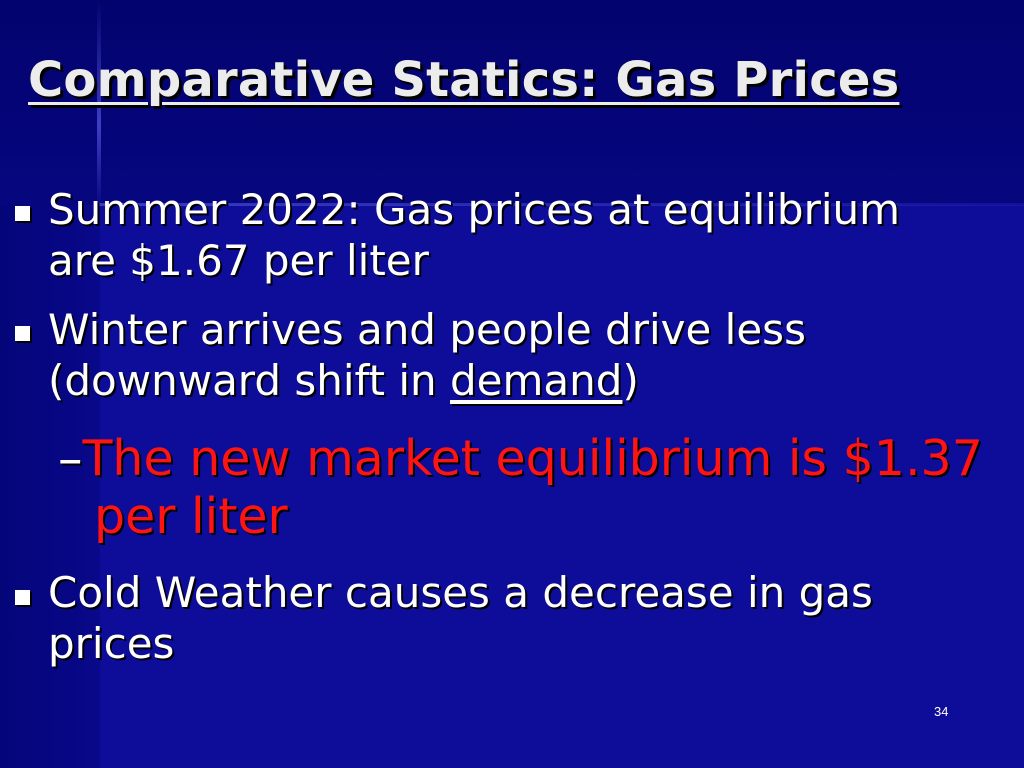 The height and width of the screenshot is (768, 1024). I want to click on bullet-text: (downward shift in, so click(249, 380).